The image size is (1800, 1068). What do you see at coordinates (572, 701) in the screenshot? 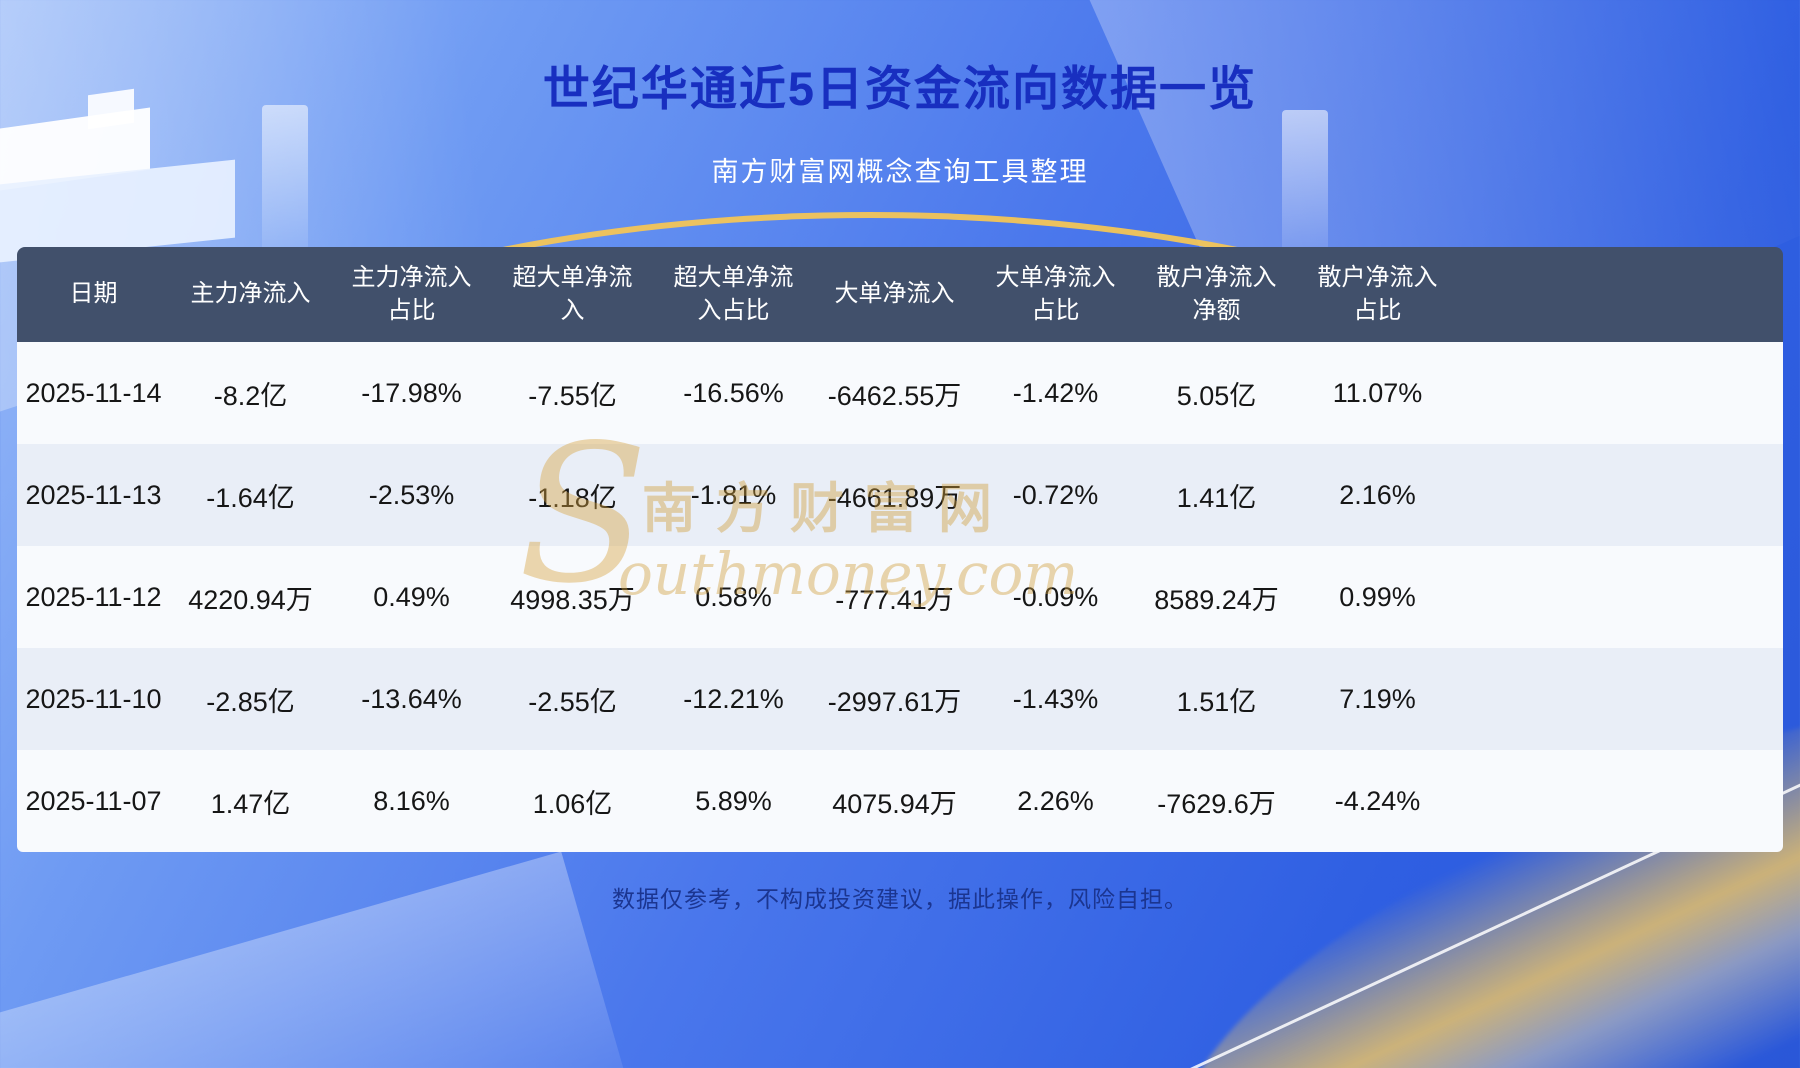
I see `table-cell: -2.55亿` at bounding box center [572, 701].